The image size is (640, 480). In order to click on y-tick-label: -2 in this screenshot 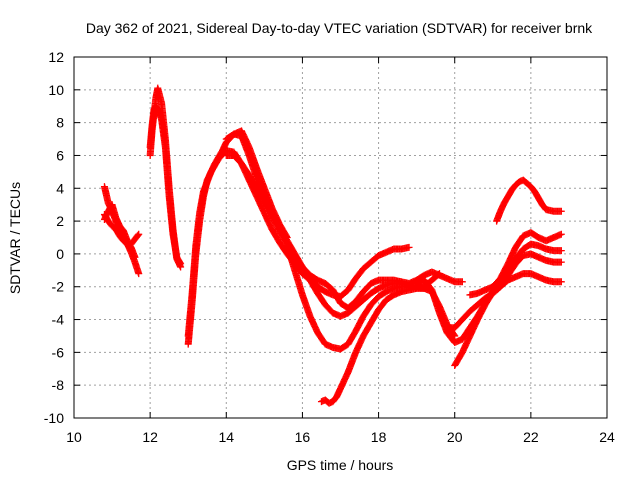, I will do `click(58, 287)`.